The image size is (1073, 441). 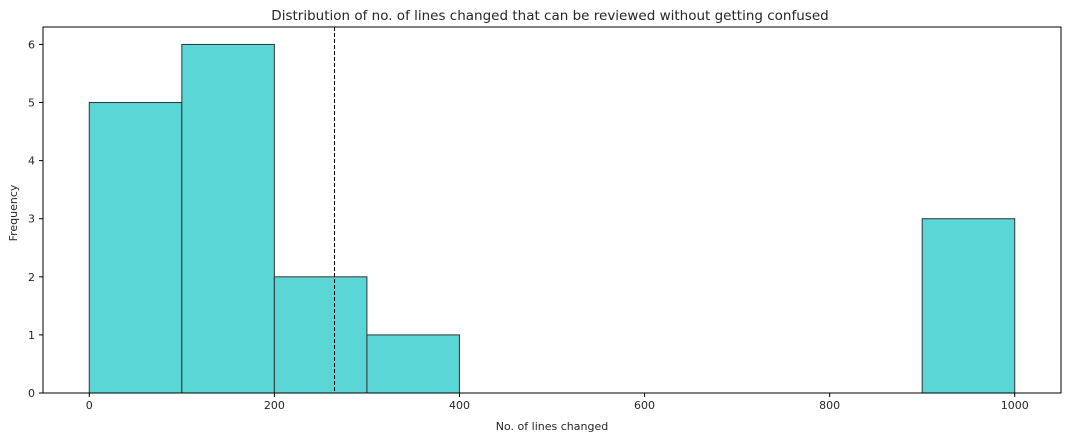 What do you see at coordinates (31, 44) in the screenshot?
I see `y-tick-label: 6` at bounding box center [31, 44].